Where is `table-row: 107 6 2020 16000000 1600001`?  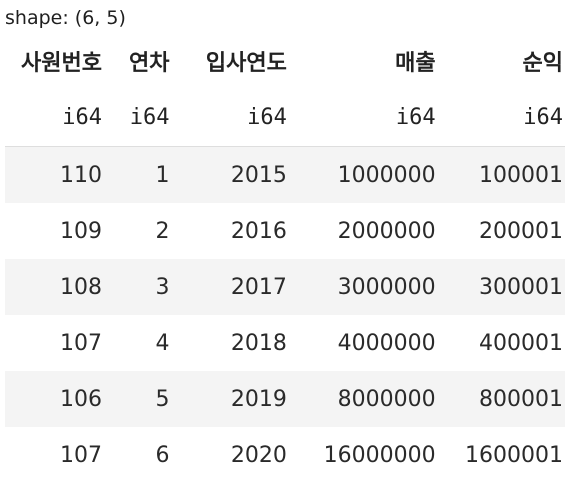
table-row: 107 6 2020 16000000 1600001 is located at coordinates (285, 455).